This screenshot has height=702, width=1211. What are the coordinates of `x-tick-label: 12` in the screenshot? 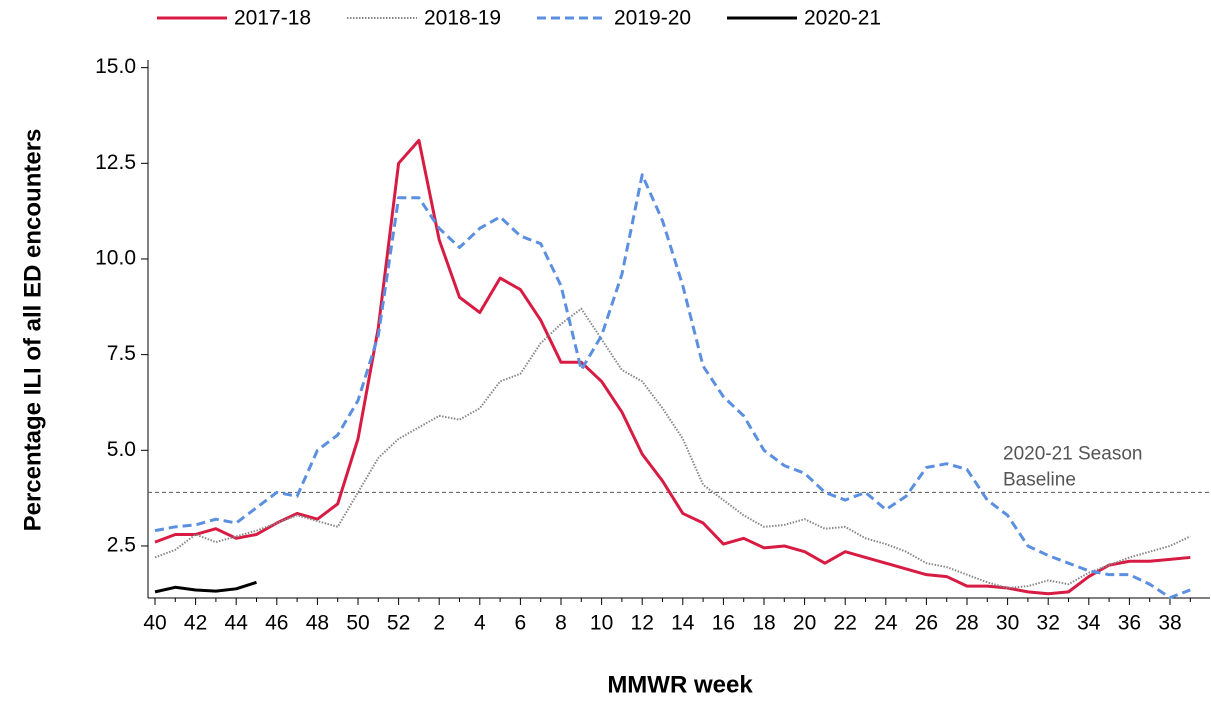 It's located at (642, 623).